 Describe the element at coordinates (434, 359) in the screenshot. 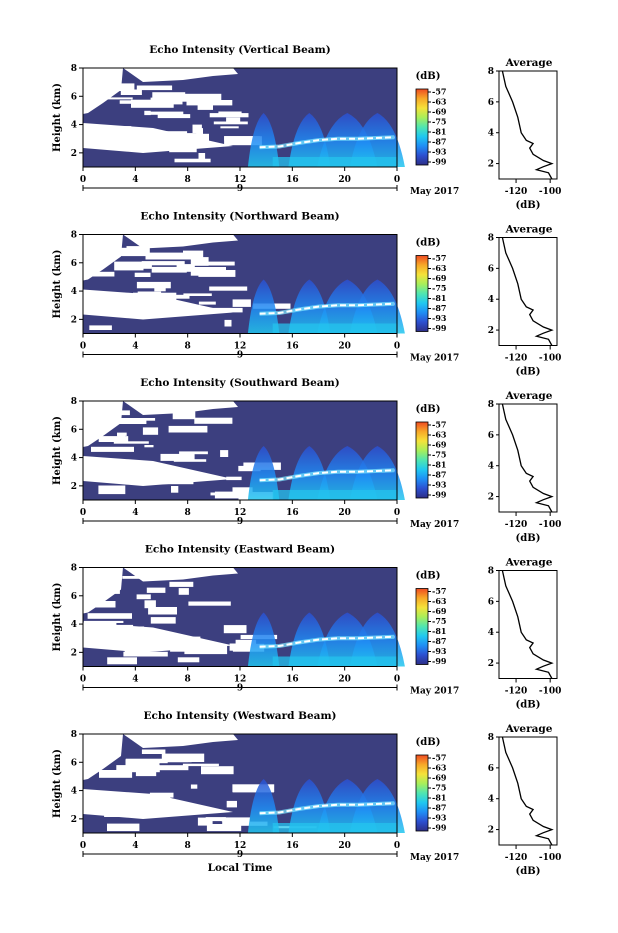

I see `date-label: May 2017` at that location.